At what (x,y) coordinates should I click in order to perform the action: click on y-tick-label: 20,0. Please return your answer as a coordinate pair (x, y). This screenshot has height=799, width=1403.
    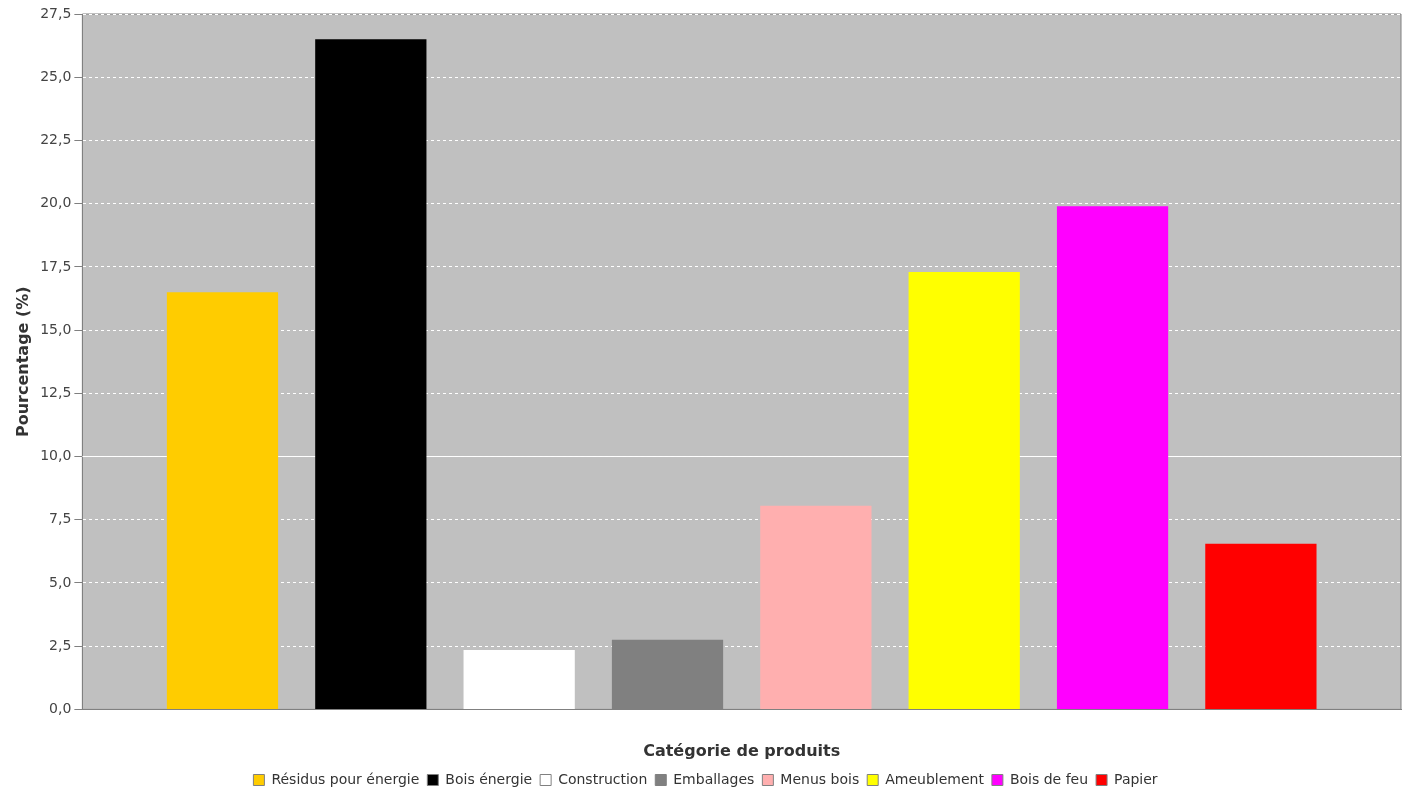
    Looking at the image, I should click on (56, 202).